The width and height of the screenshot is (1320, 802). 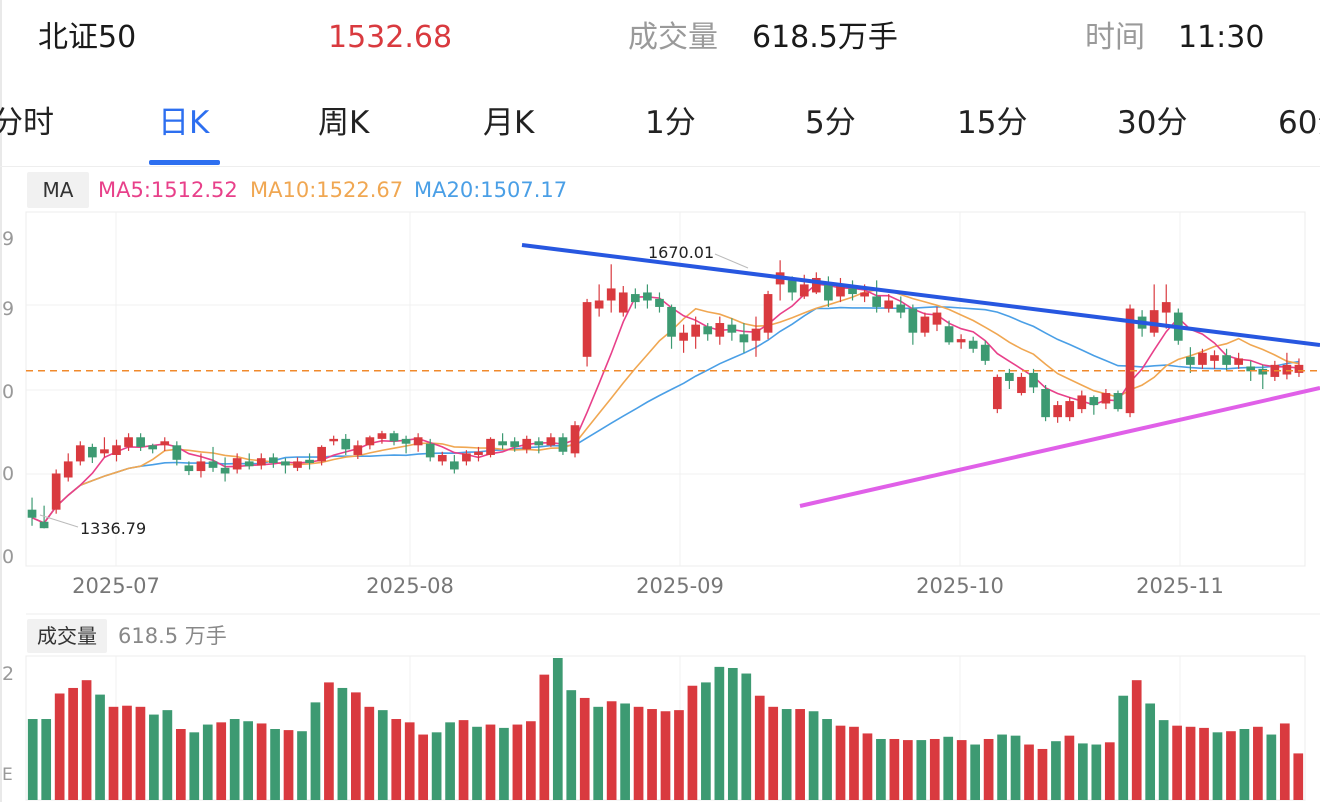 I want to click on volume-y-tick: 2, so click(x=8, y=674).